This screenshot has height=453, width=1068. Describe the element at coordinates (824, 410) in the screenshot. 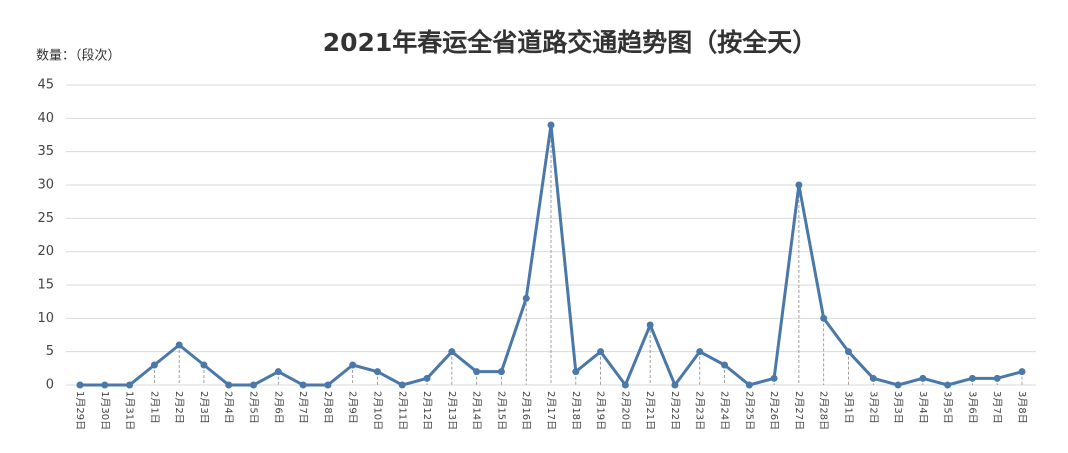

I see `x-tick-label: 2月28日` at that location.